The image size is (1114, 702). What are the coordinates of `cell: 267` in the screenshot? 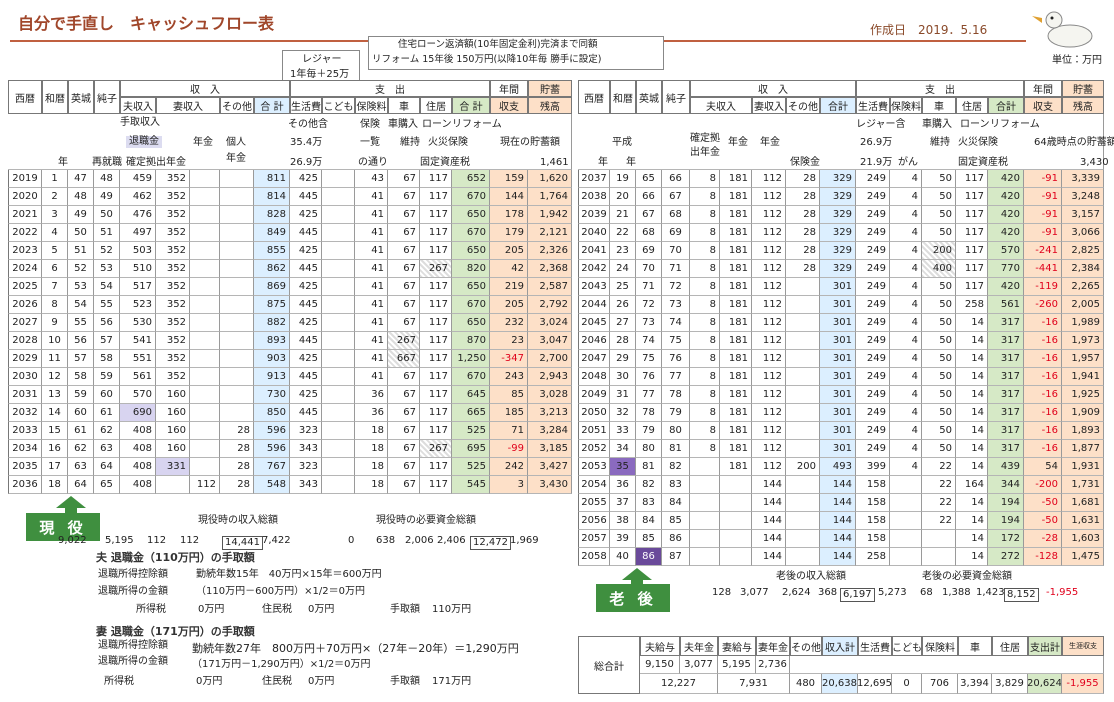 It's located at (404, 341).